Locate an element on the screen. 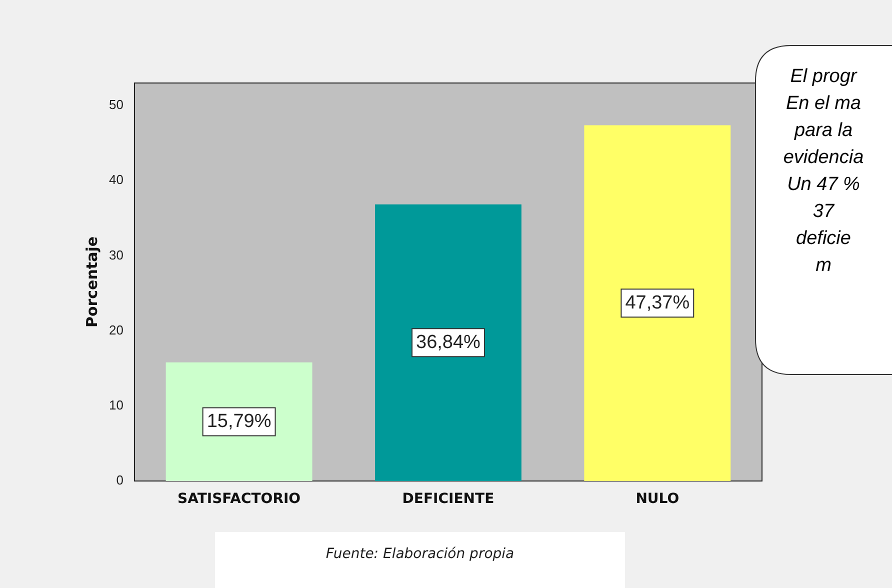 Image resolution: width=892 pixels, height=588 pixels. y-tick-label: 40 is located at coordinates (116, 180).